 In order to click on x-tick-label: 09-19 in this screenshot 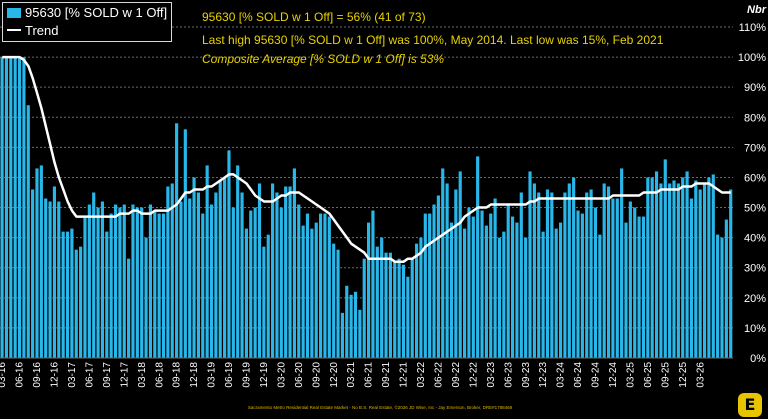, I will do `click(247, 375)`.